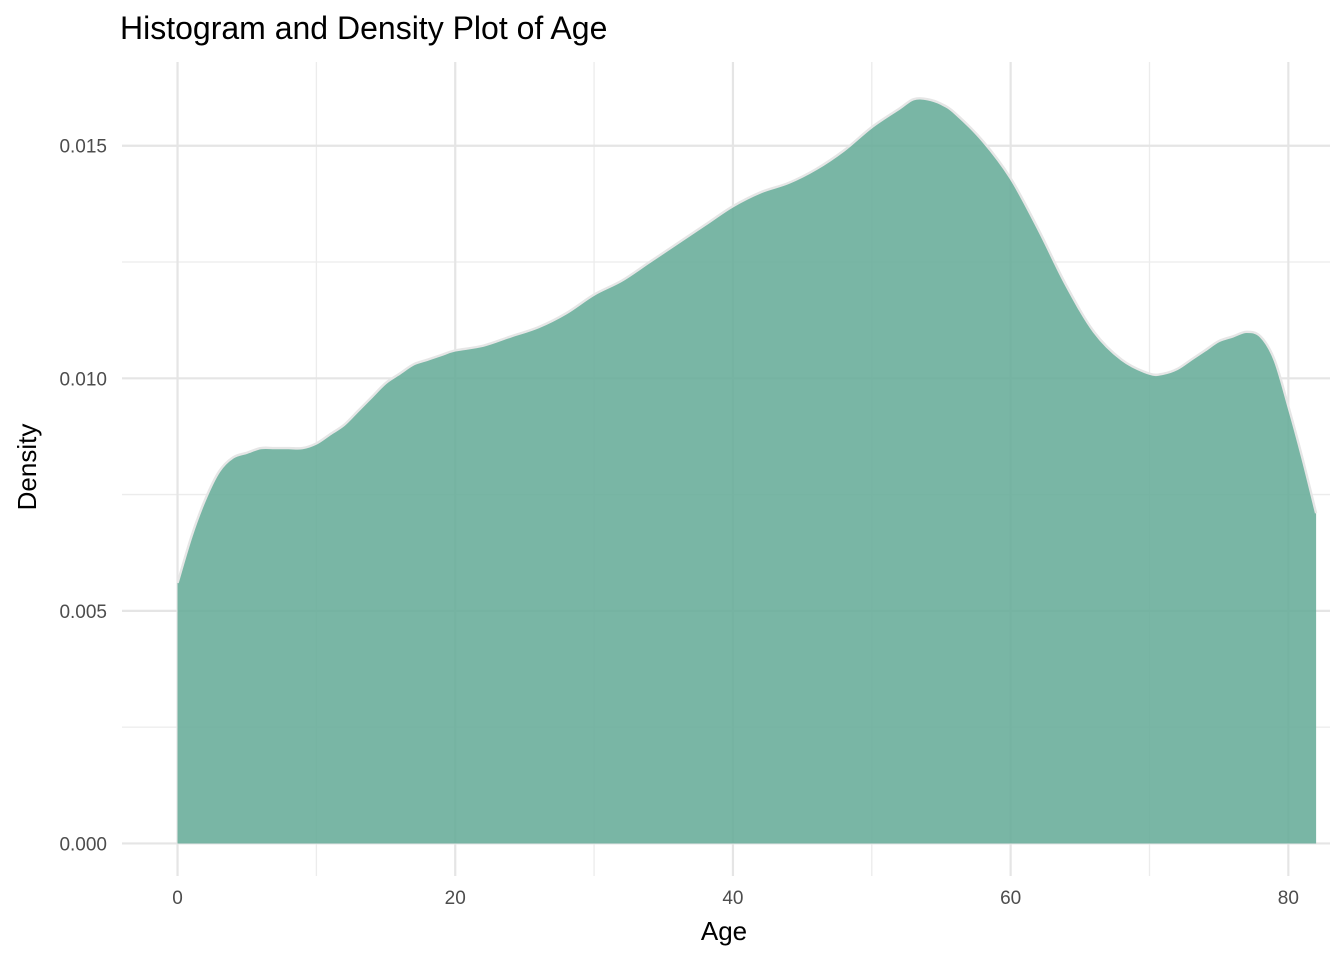 The image size is (1344, 960). Describe the element at coordinates (83, 147) in the screenshot. I see `y-tick-label: 0.015` at that location.